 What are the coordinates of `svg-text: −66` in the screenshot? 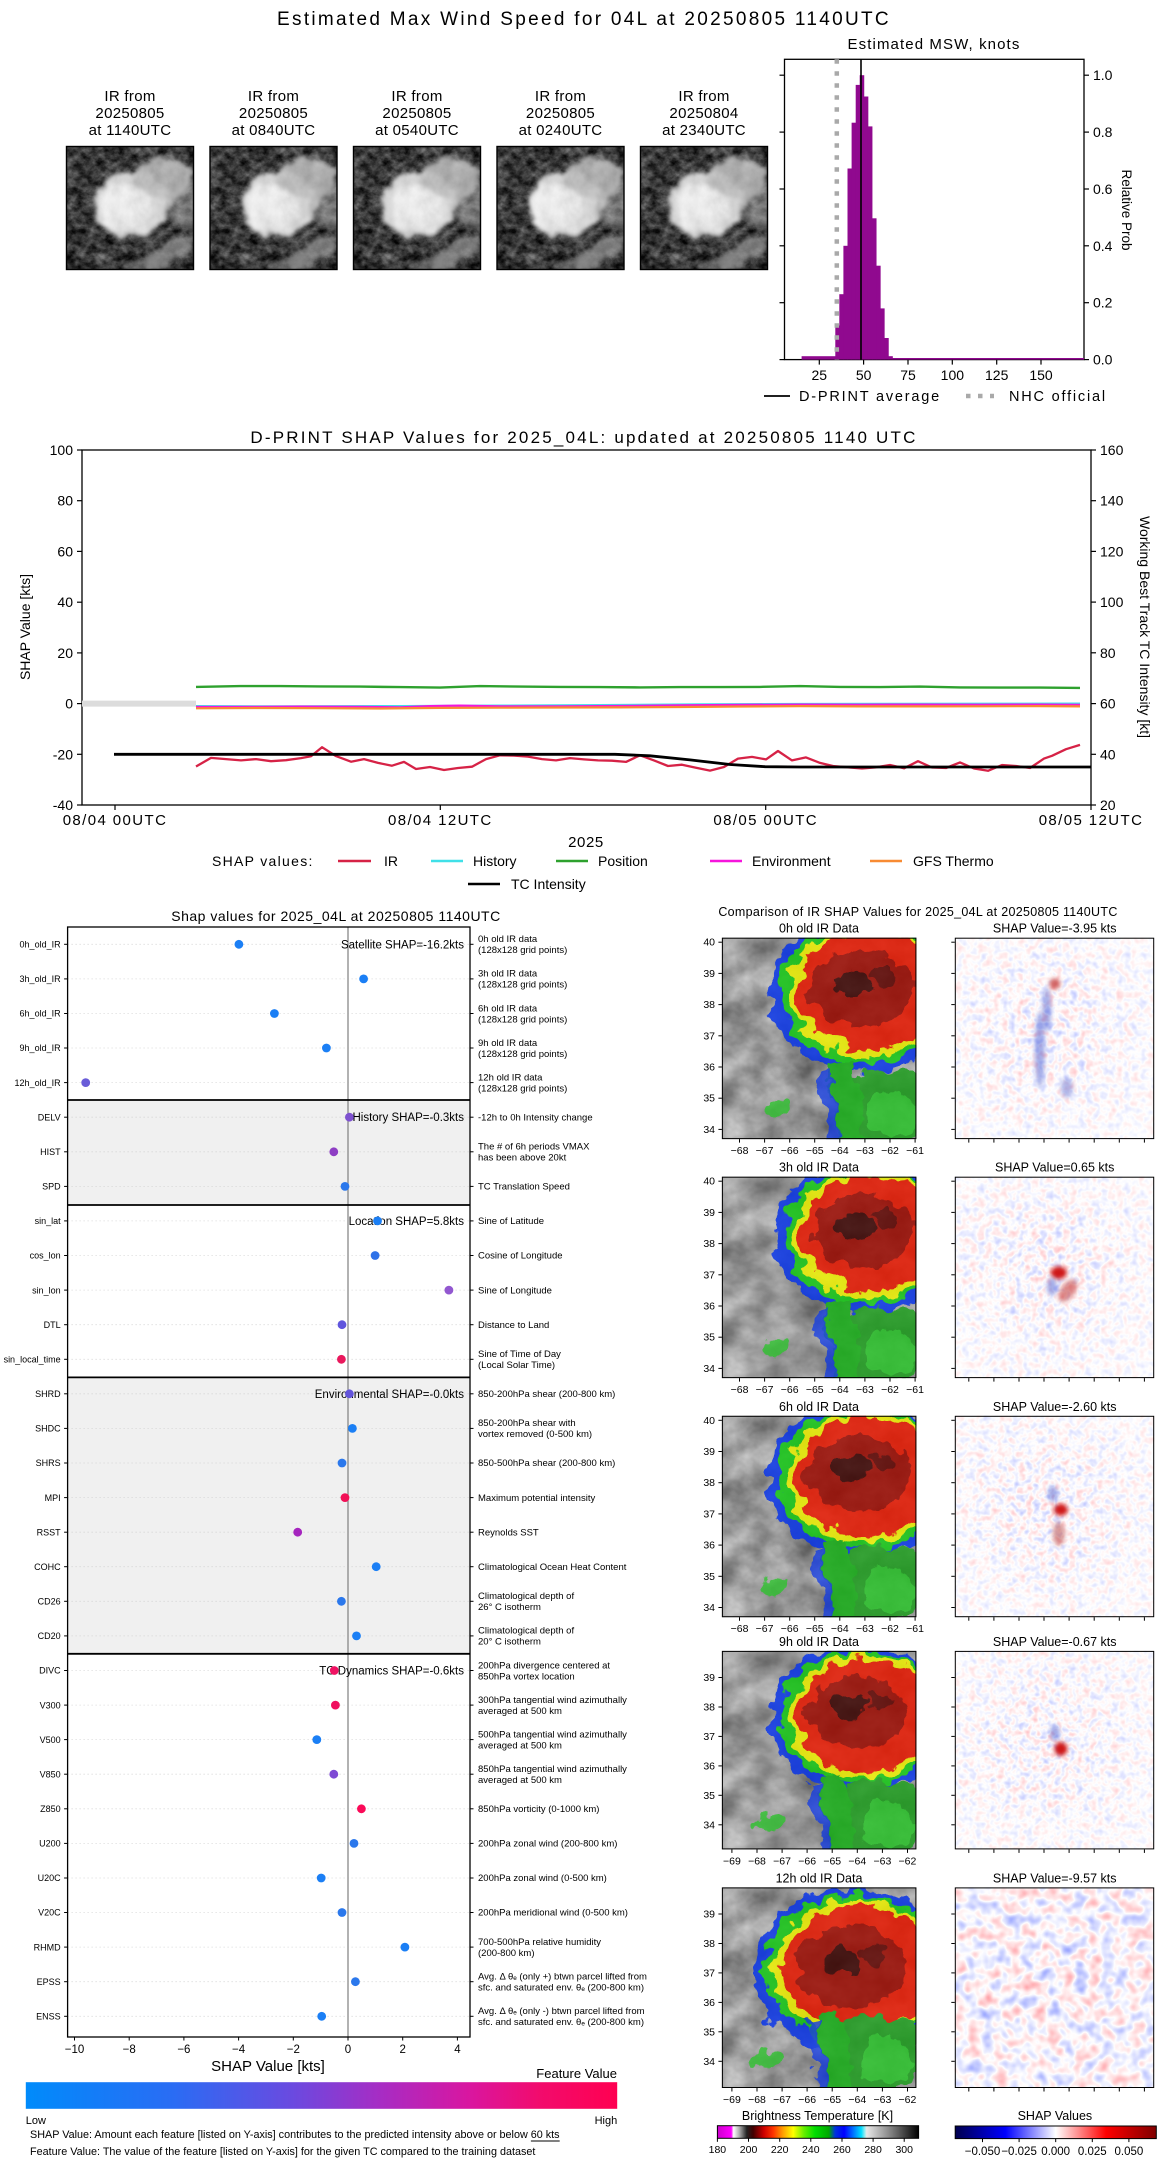 It's located at (807, 1861).